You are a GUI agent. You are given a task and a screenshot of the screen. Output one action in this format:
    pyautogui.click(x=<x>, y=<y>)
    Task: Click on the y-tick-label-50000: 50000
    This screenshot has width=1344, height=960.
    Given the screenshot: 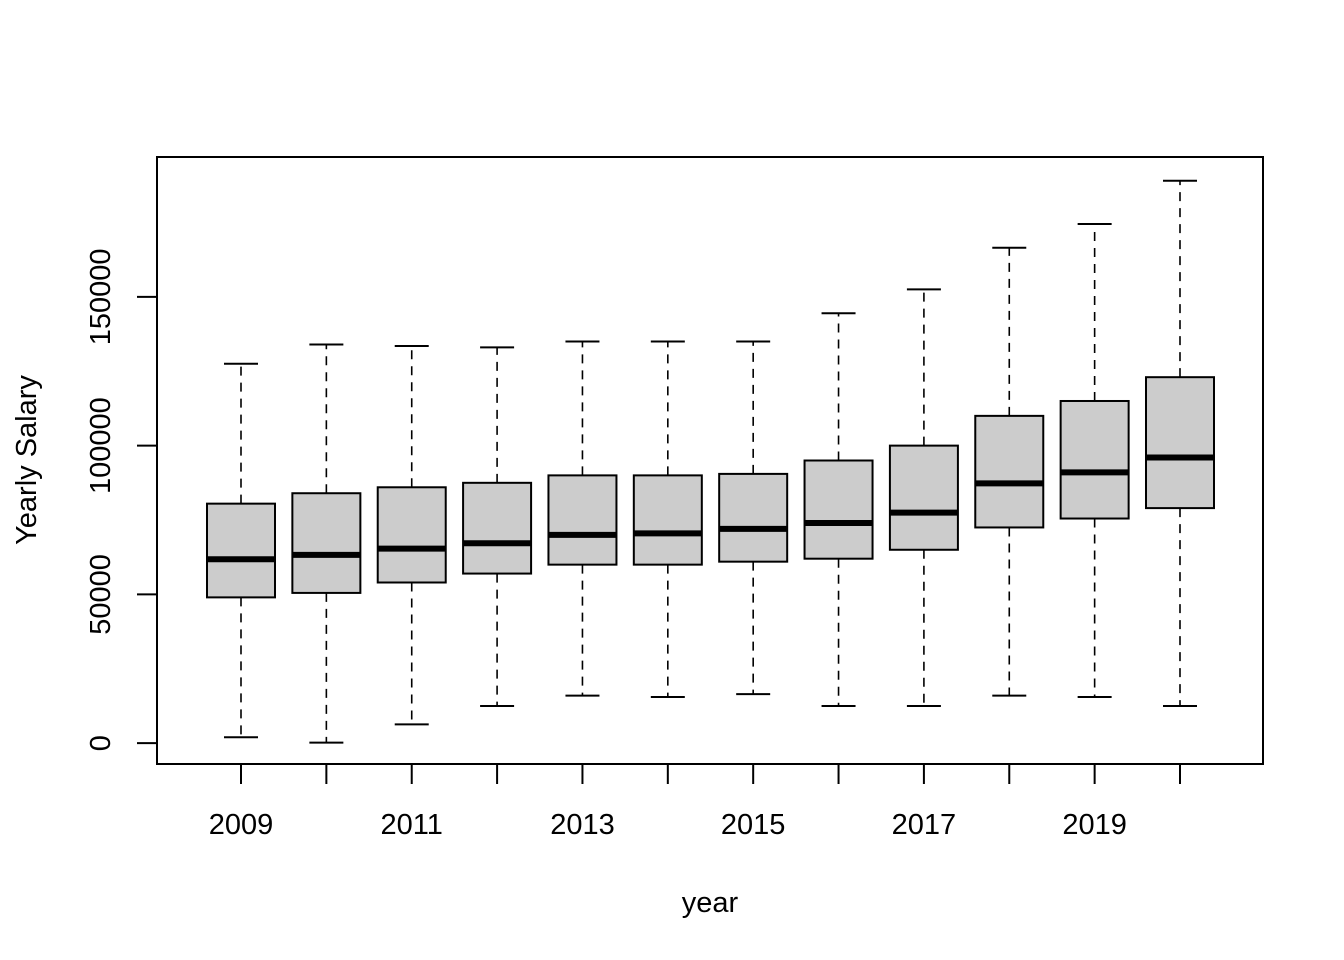 What is the action you would take?
    pyautogui.click(x=101, y=594)
    